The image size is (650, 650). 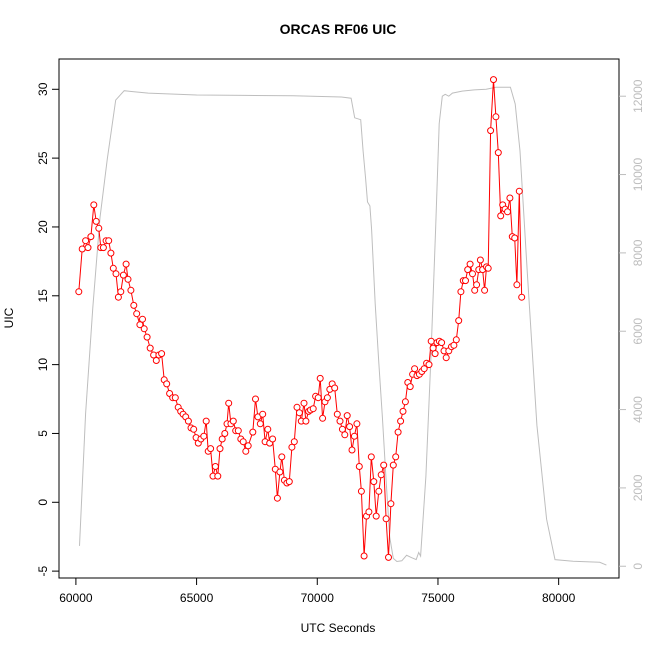 What do you see at coordinates (638, 566) in the screenshot?
I see `y2-tick-label-0: 0` at bounding box center [638, 566].